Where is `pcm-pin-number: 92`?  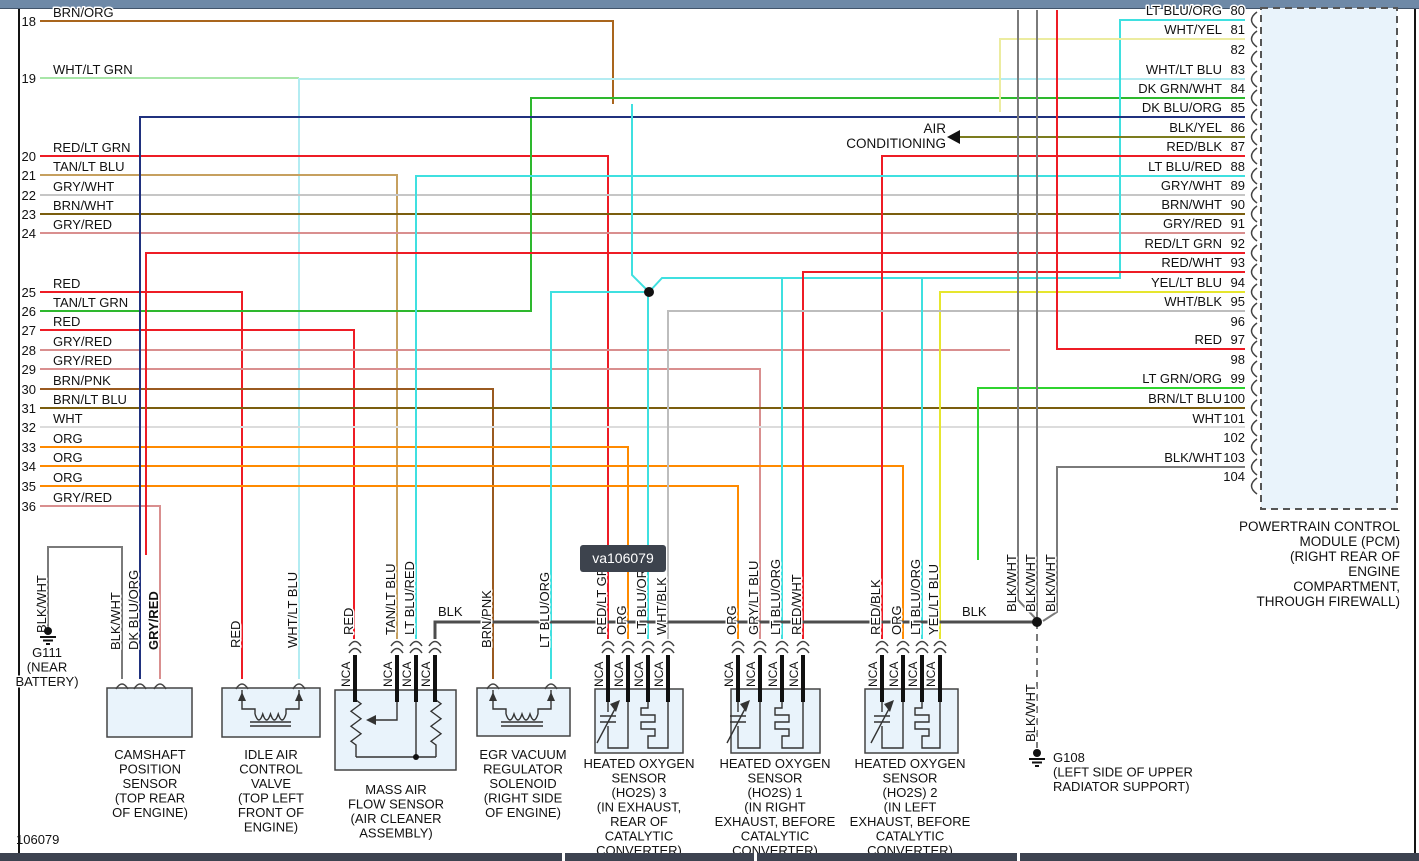 pcm-pin-number: 92 is located at coordinates (1238, 243).